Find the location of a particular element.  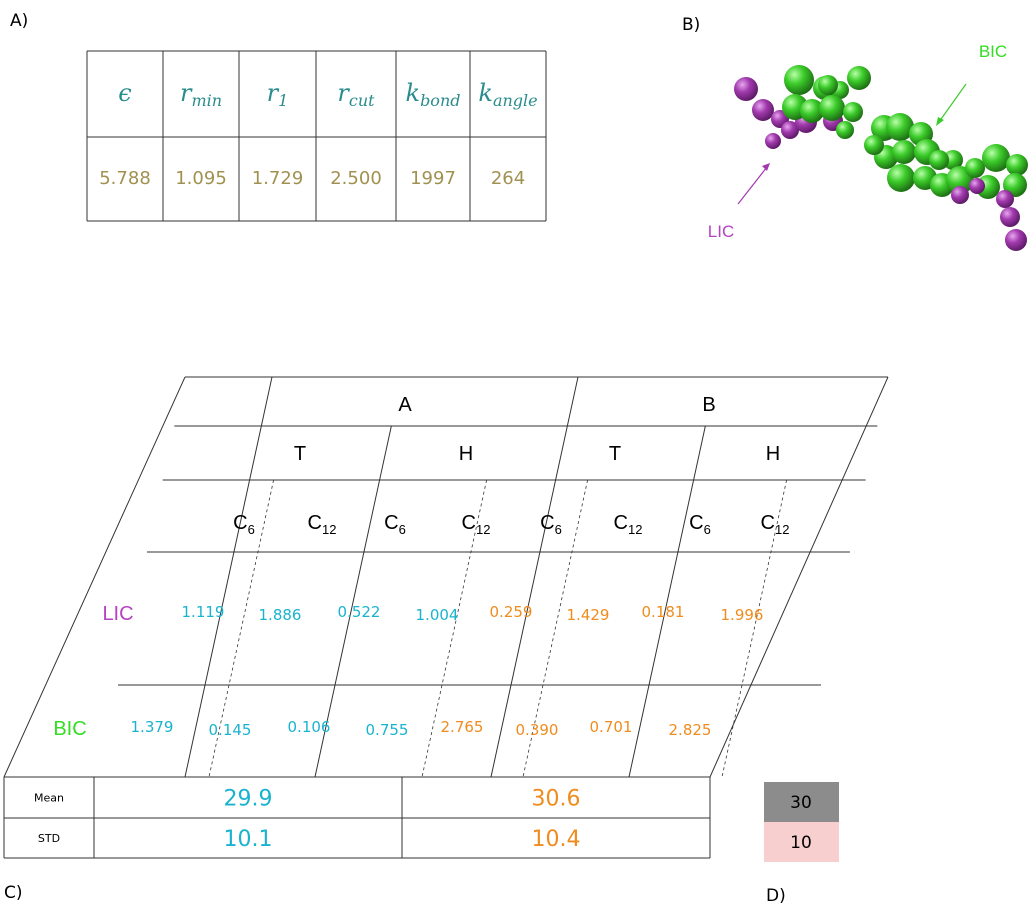

cell-value: 1.886 is located at coordinates (280, 615).